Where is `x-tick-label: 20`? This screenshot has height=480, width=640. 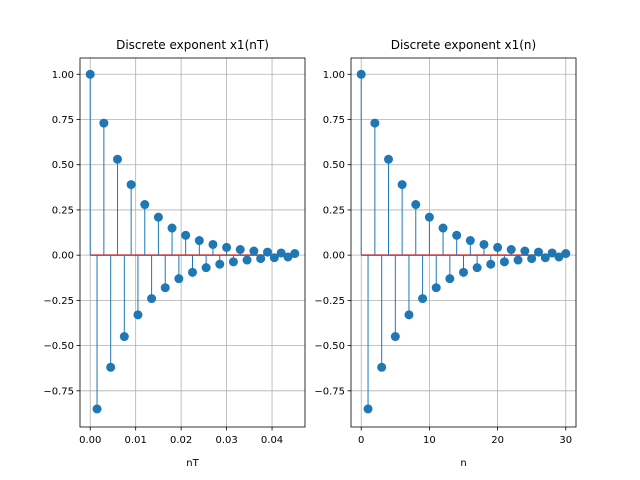 x-tick-label: 20 is located at coordinates (497, 440).